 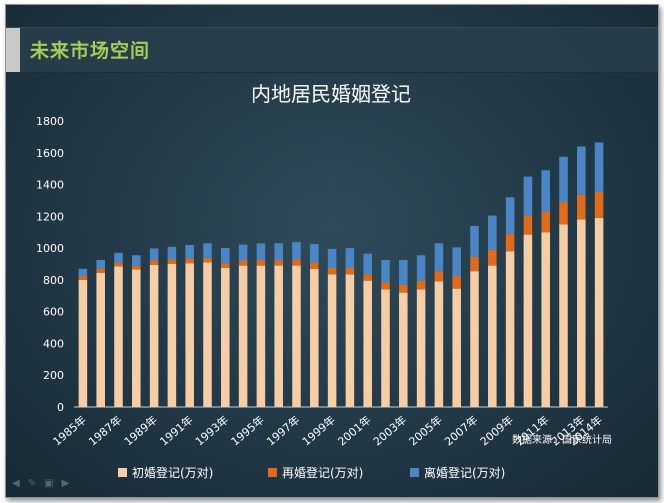 What do you see at coordinates (425, 431) in the screenshot?
I see `x-tick-label: 2005年` at bounding box center [425, 431].